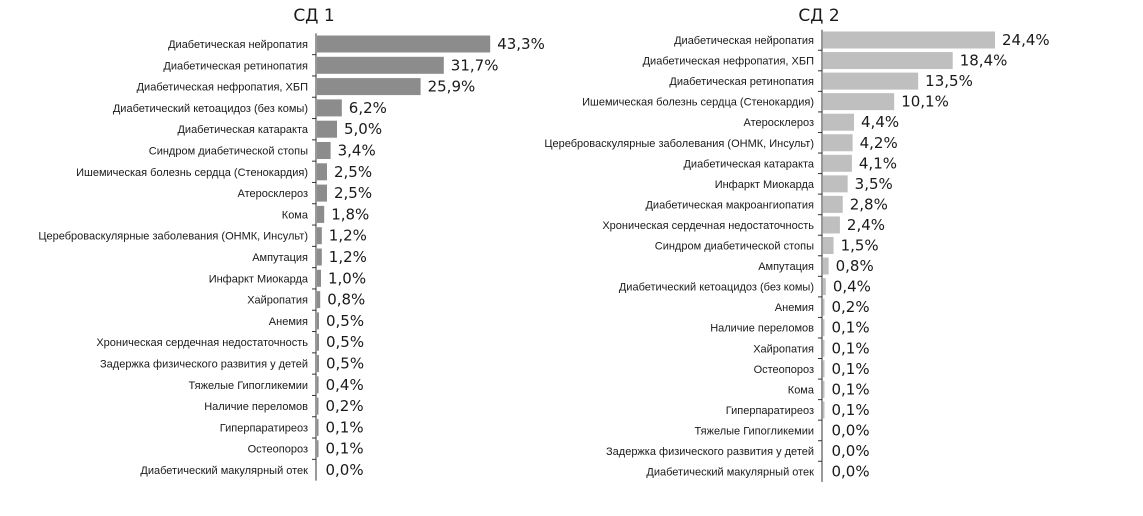 Image resolution: width=1143 pixels, height=516 pixels. I want to click on panel-title-sd2: СД 2, so click(818, 16).